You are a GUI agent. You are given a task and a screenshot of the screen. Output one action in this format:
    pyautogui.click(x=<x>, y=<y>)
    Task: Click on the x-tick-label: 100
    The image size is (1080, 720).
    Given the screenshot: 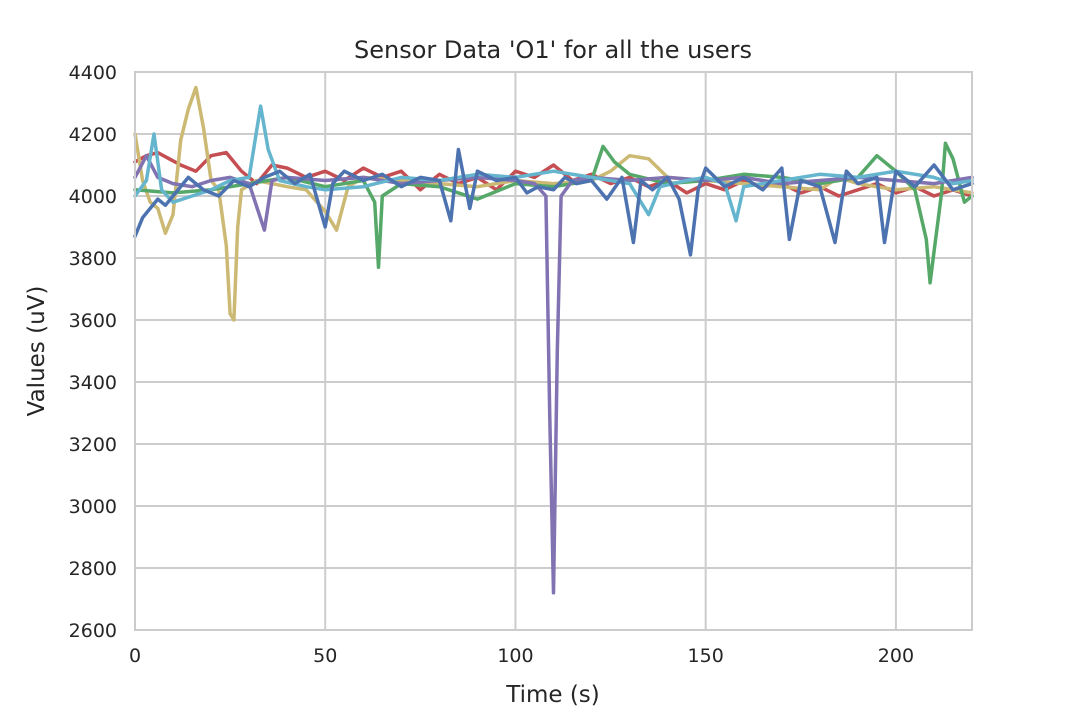 What is the action you would take?
    pyautogui.click(x=515, y=656)
    